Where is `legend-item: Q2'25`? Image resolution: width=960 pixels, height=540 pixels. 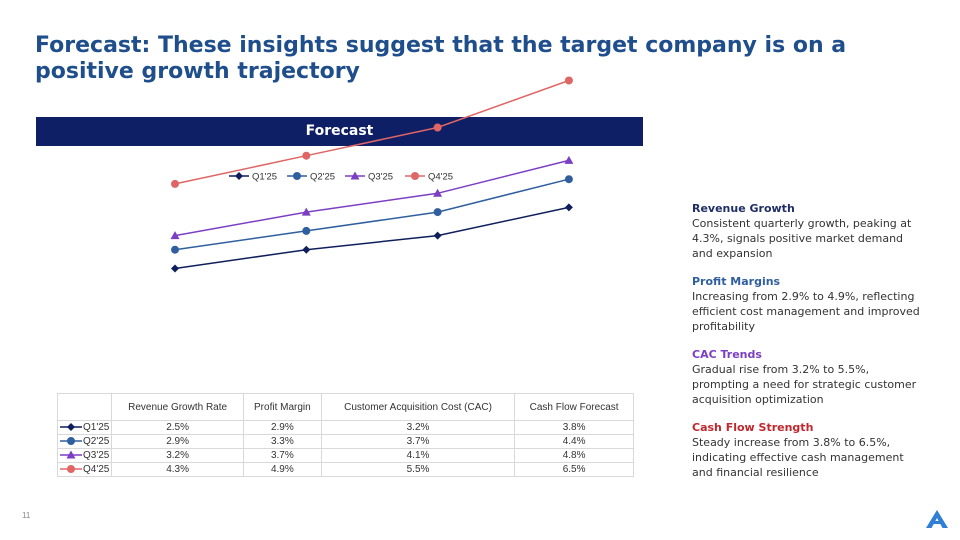 legend-item: Q2'25 is located at coordinates (311, 177).